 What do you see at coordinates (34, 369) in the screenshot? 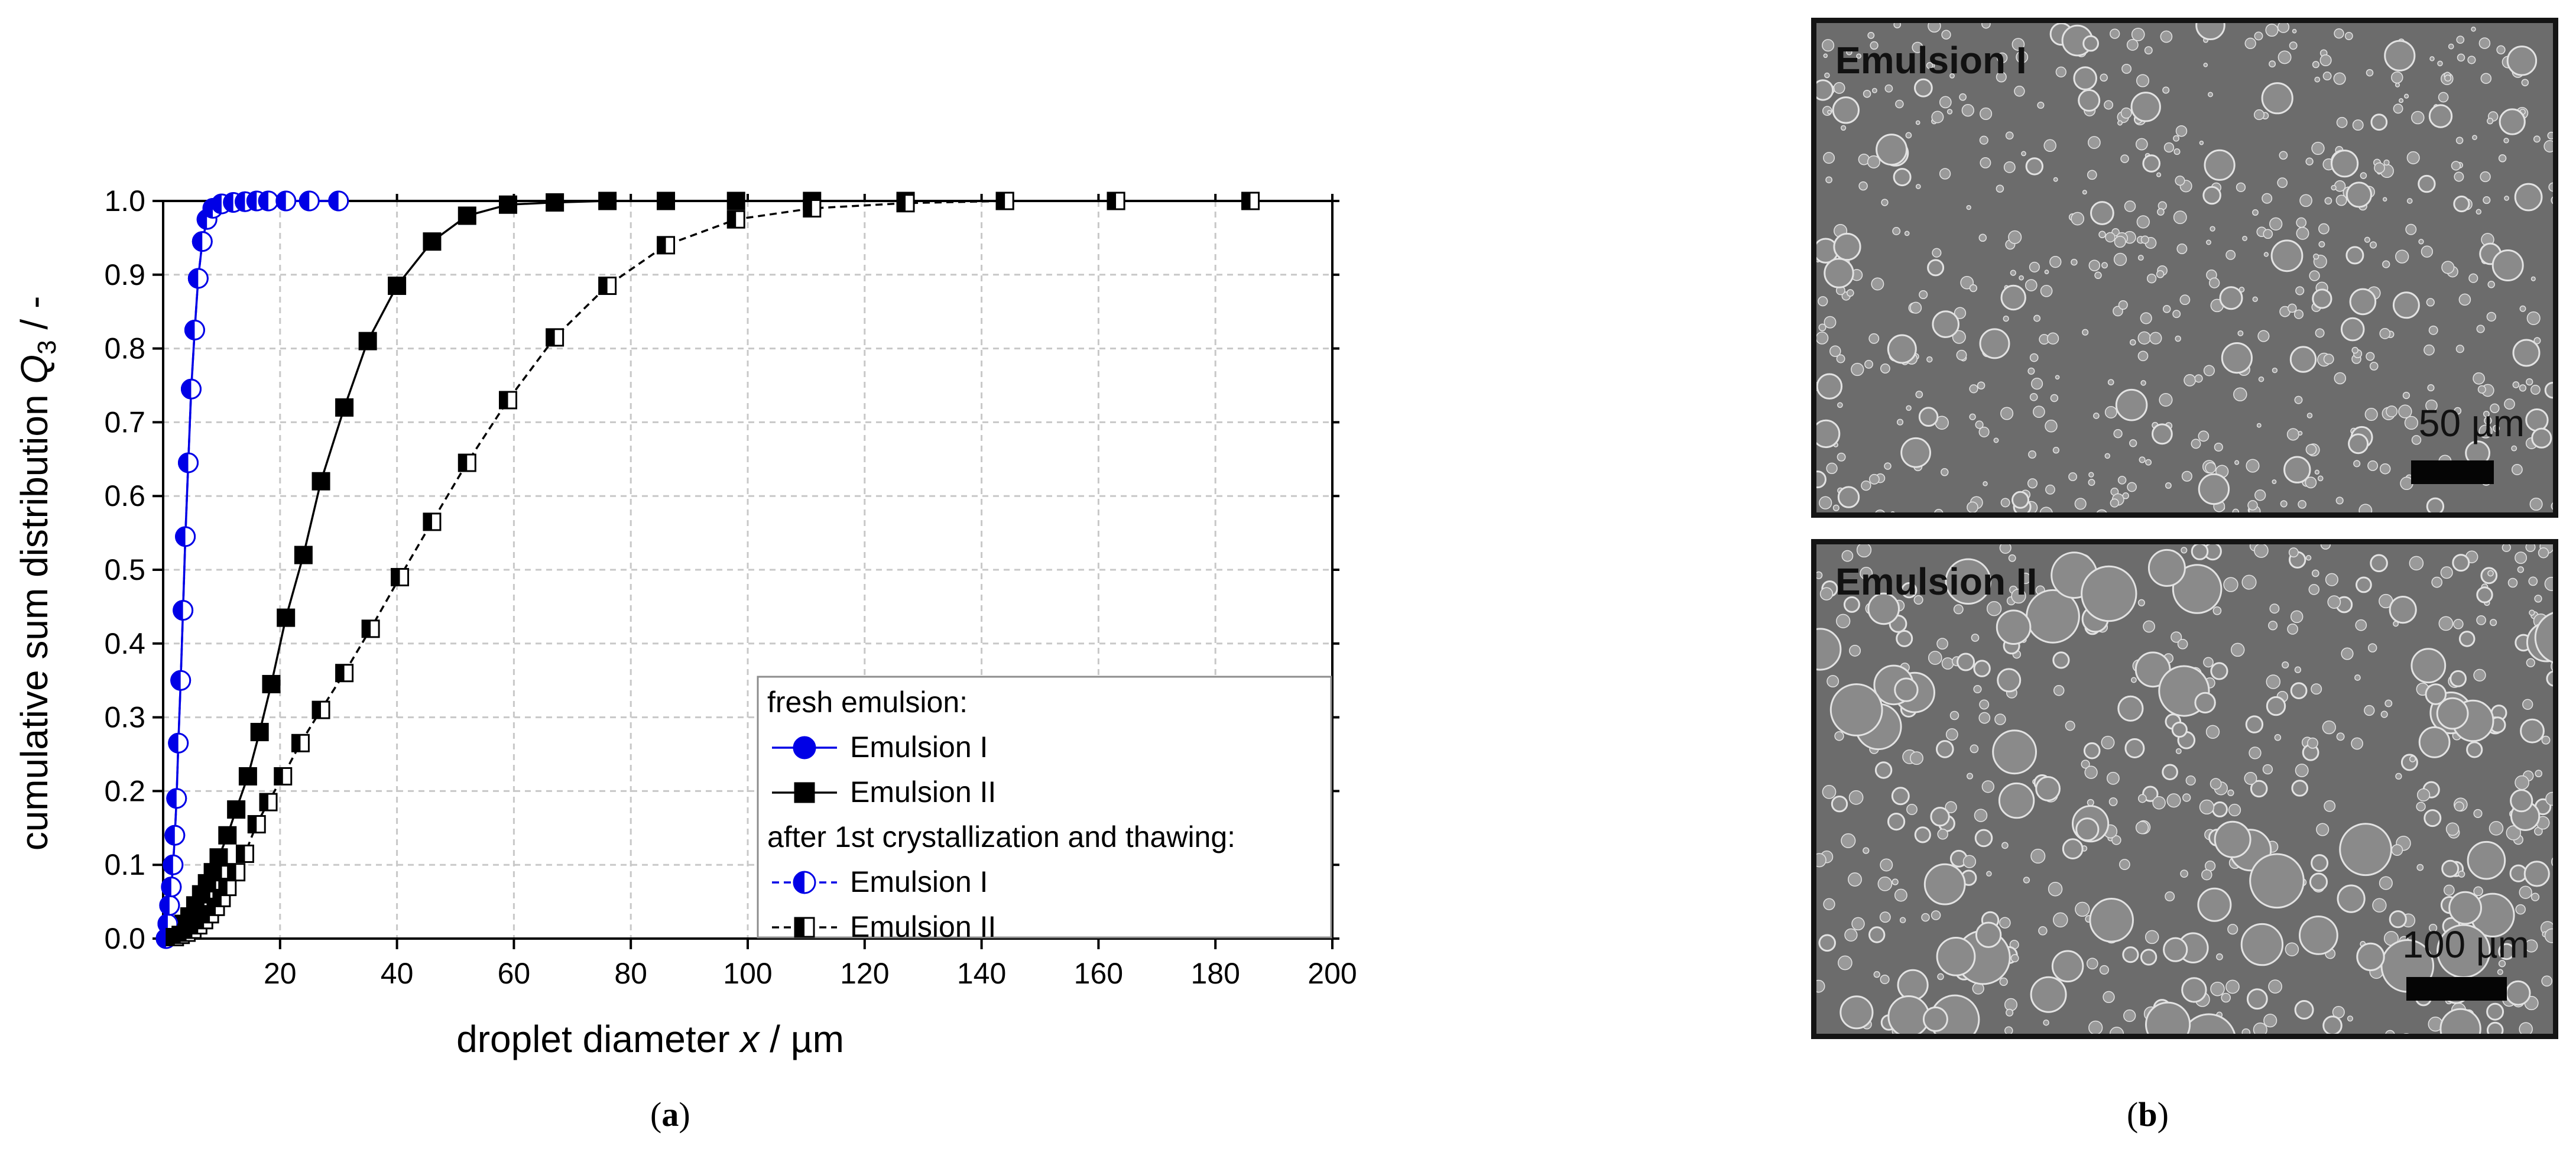
I see `y-axis-label-var: Q` at bounding box center [34, 369].